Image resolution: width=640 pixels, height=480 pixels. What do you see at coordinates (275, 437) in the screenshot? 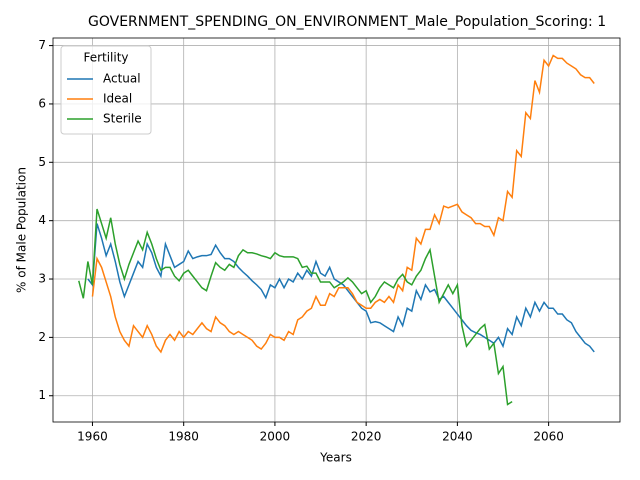
I see `x-tick-label: 2000` at bounding box center [275, 437].